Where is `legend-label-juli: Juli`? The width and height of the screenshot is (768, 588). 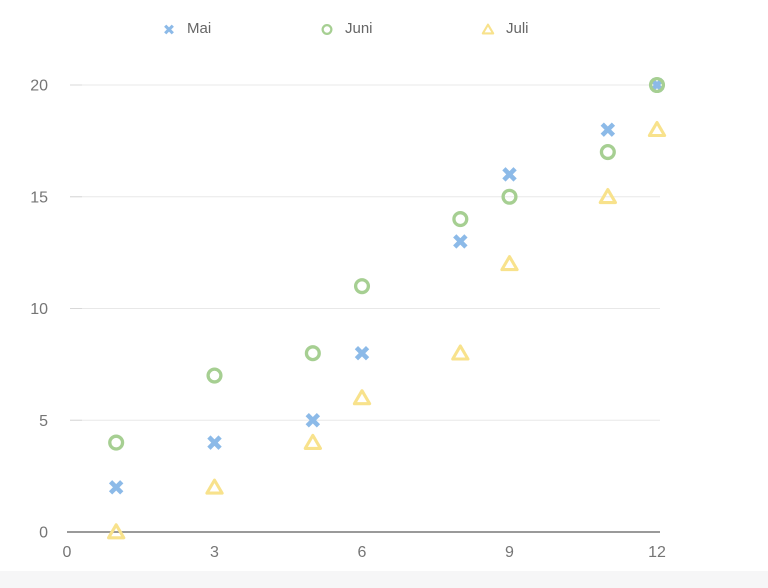 legend-label-juli: Juli is located at coordinates (517, 28).